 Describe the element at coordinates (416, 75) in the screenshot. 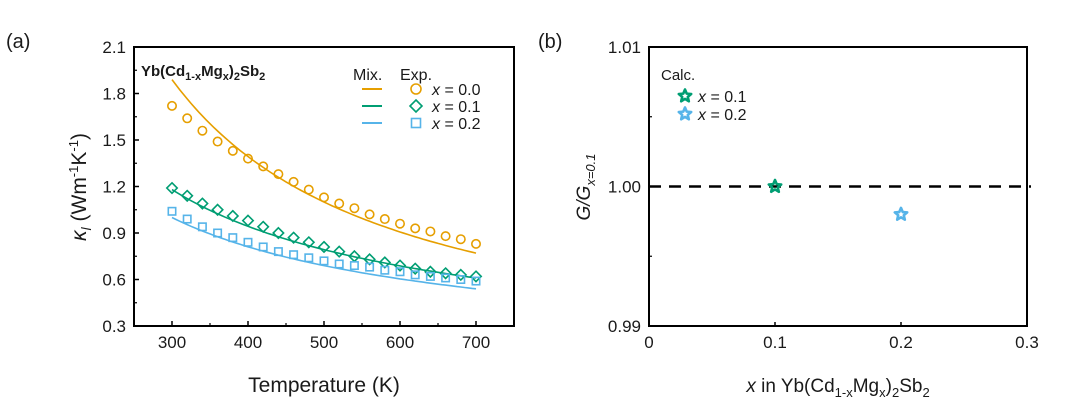

I see `legend-header-exp: Exp.` at that location.